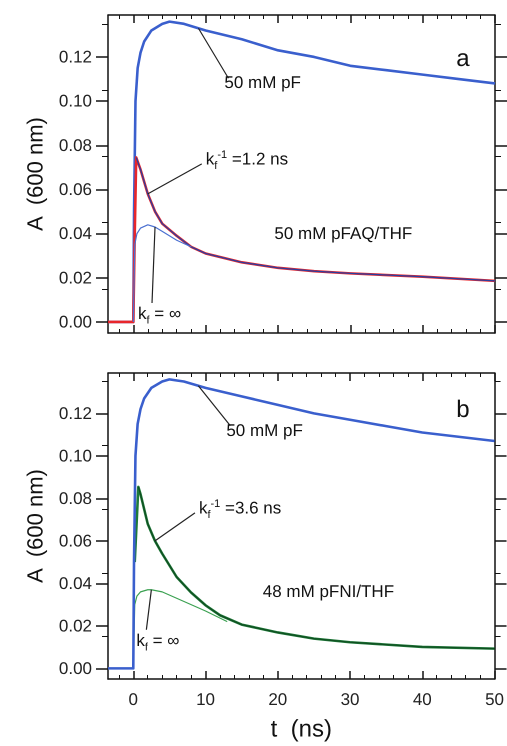 Image resolution: width=507 pixels, height=746 pixels. What do you see at coordinates (133, 699) in the screenshot?
I see `x-tick-label: 0` at bounding box center [133, 699].